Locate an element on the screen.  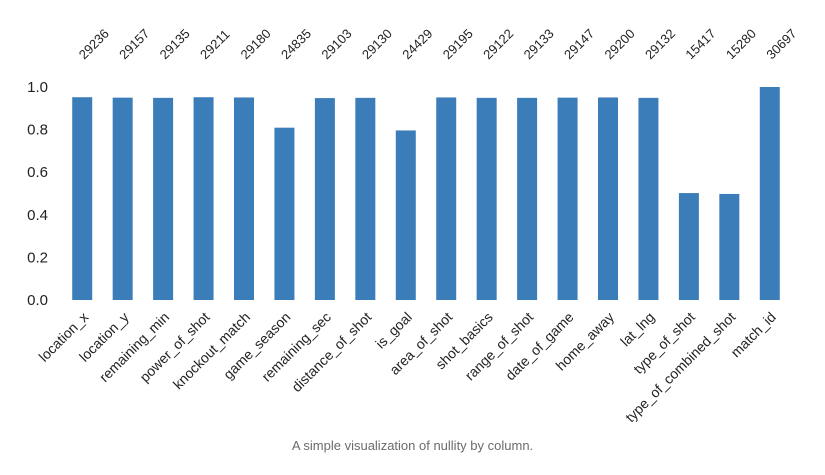
y-tick-label: 0.6 is located at coordinates (37, 172).